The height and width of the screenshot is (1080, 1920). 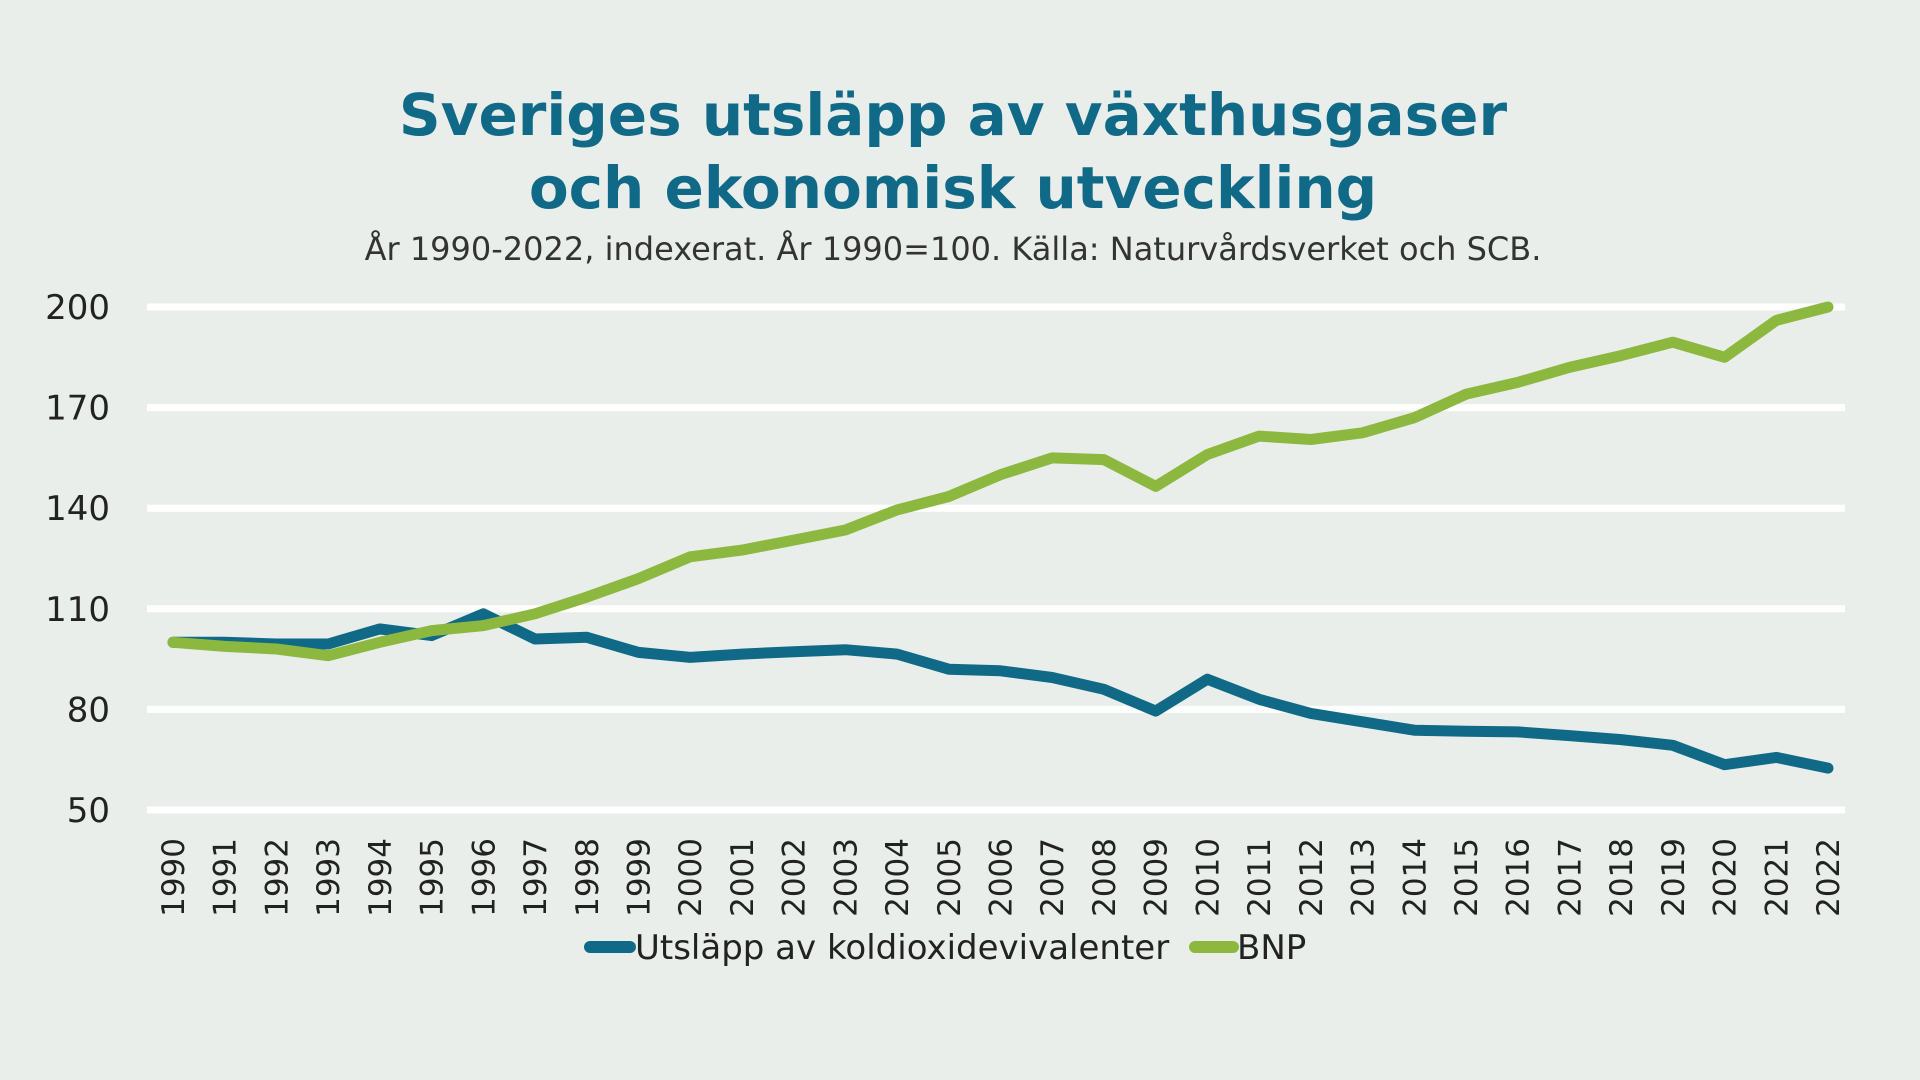 What do you see at coordinates (77, 409) in the screenshot?
I see `y-tick-label: 170` at bounding box center [77, 409].